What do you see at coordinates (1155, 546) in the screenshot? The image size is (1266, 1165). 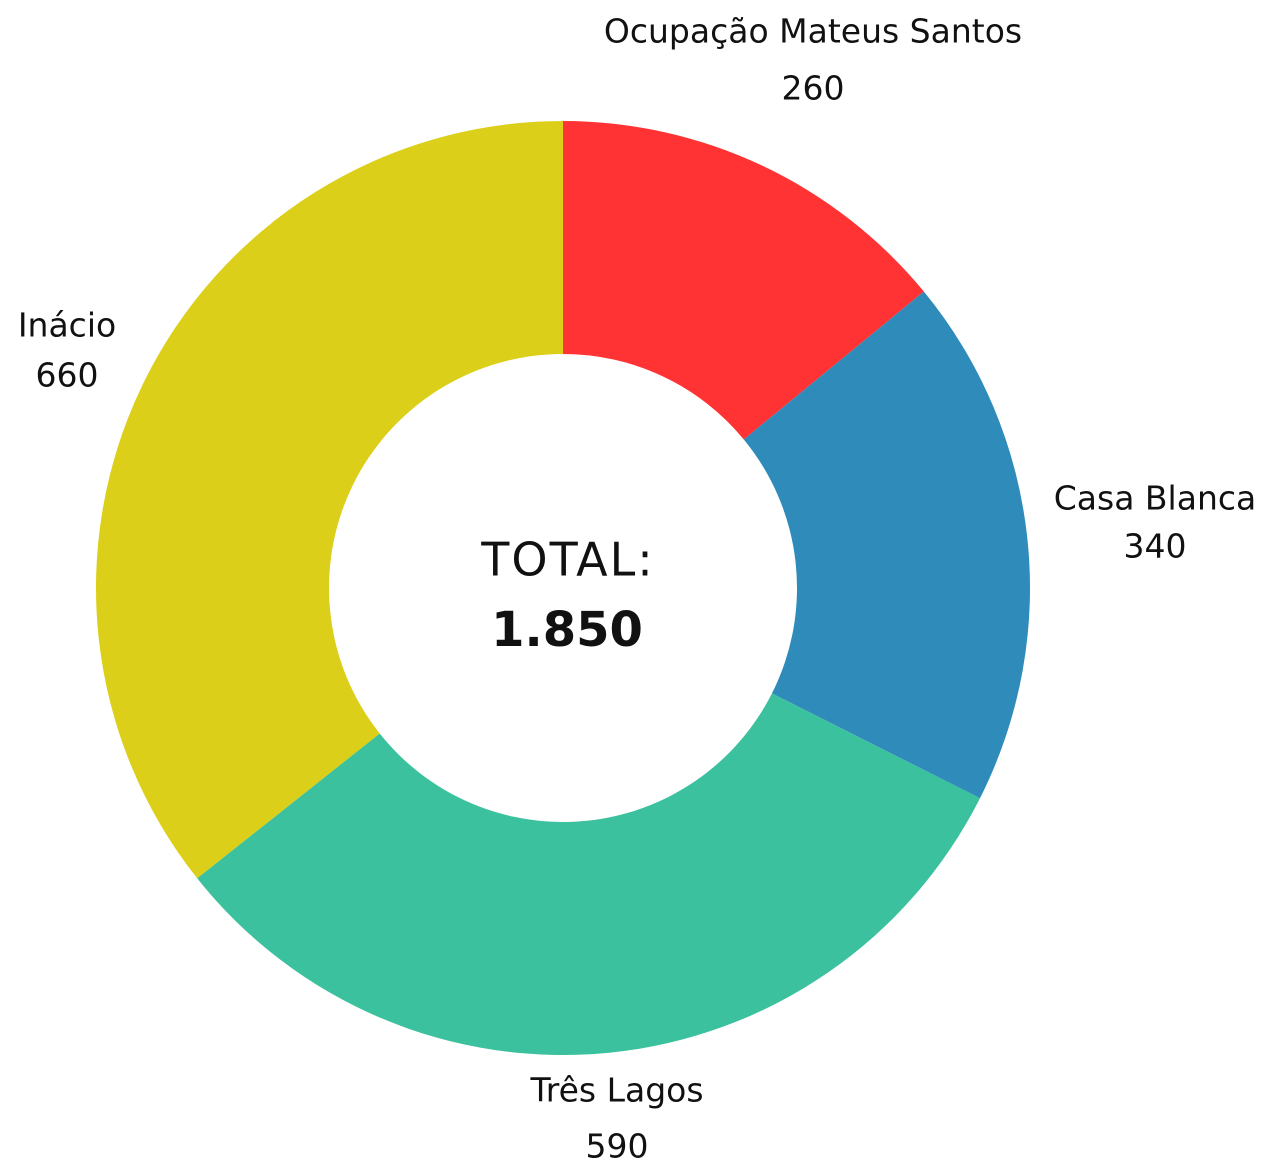 I see `slice-value: 340` at bounding box center [1155, 546].